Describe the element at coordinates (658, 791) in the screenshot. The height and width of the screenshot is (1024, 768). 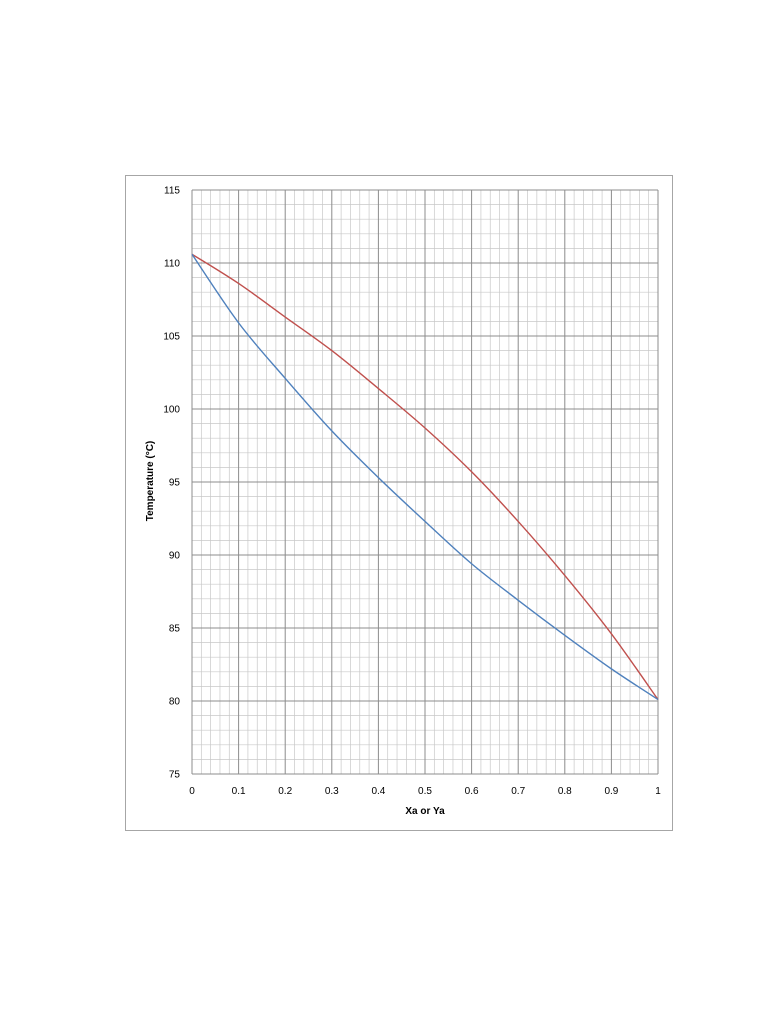
I see `x-tick-label: 1` at that location.